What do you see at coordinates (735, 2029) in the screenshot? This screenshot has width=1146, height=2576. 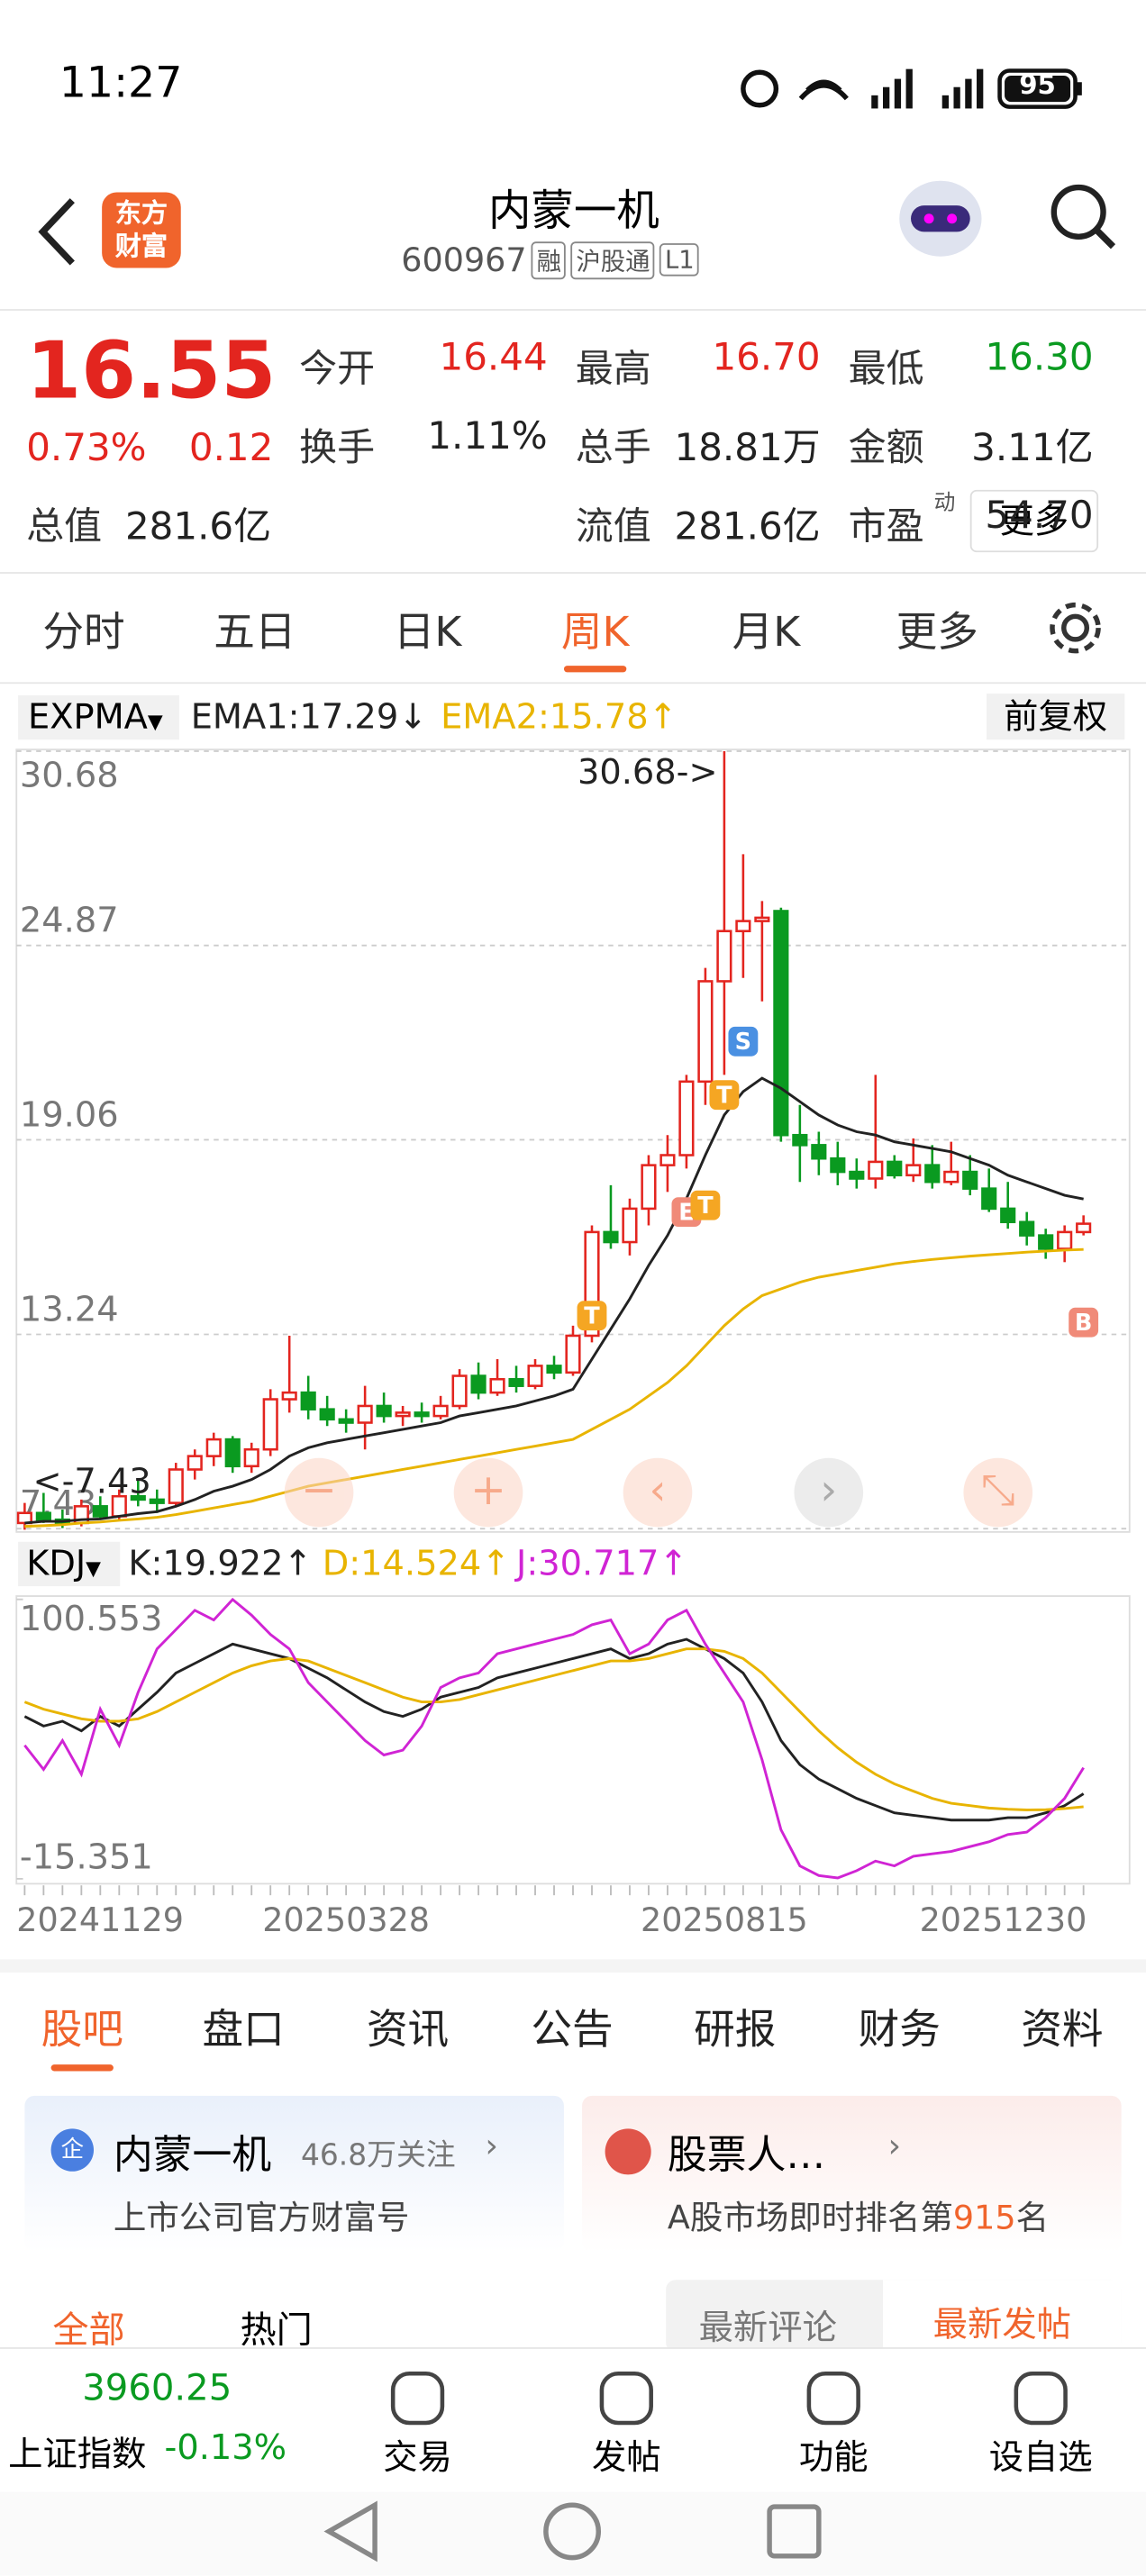 I see `content-tab: 研报` at bounding box center [735, 2029].